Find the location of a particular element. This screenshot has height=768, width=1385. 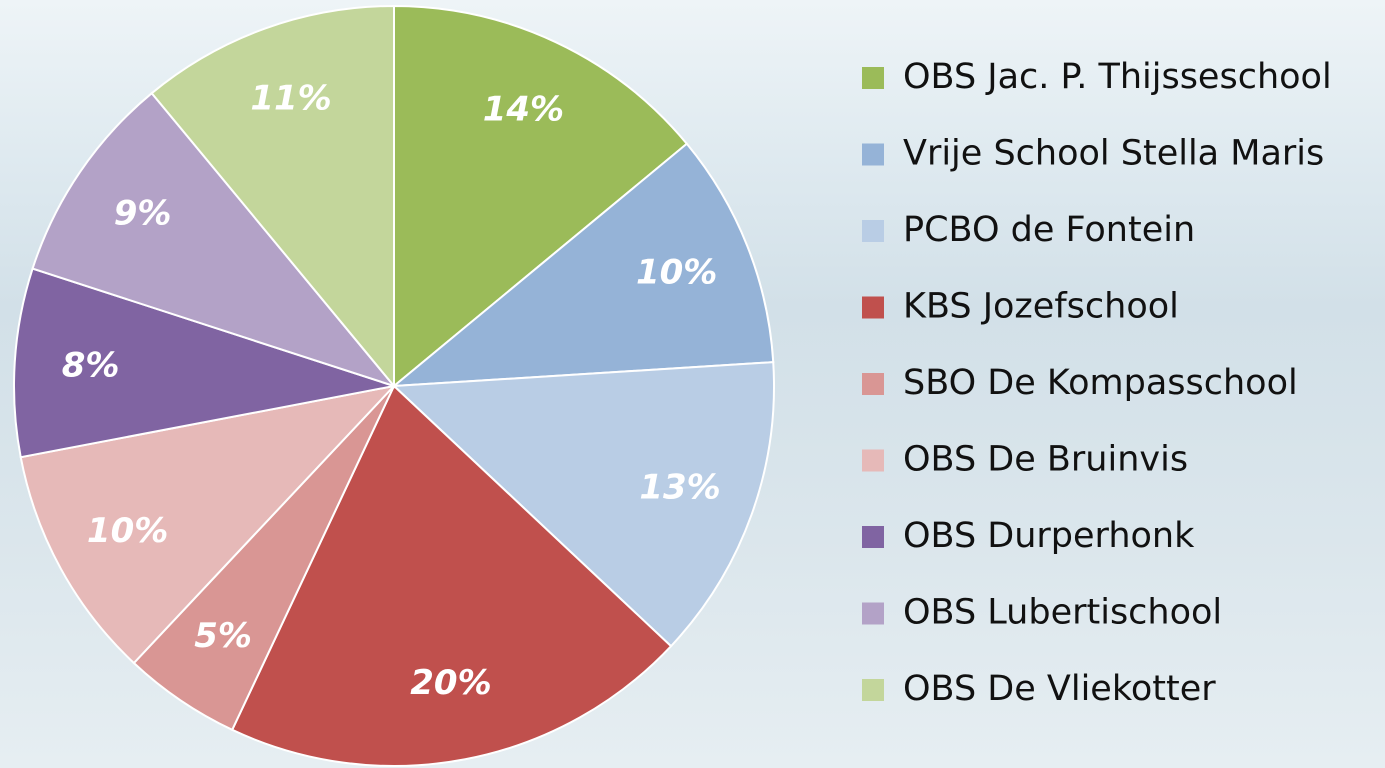

legend-label: SBO De Kompasschool is located at coordinates (1100, 383).